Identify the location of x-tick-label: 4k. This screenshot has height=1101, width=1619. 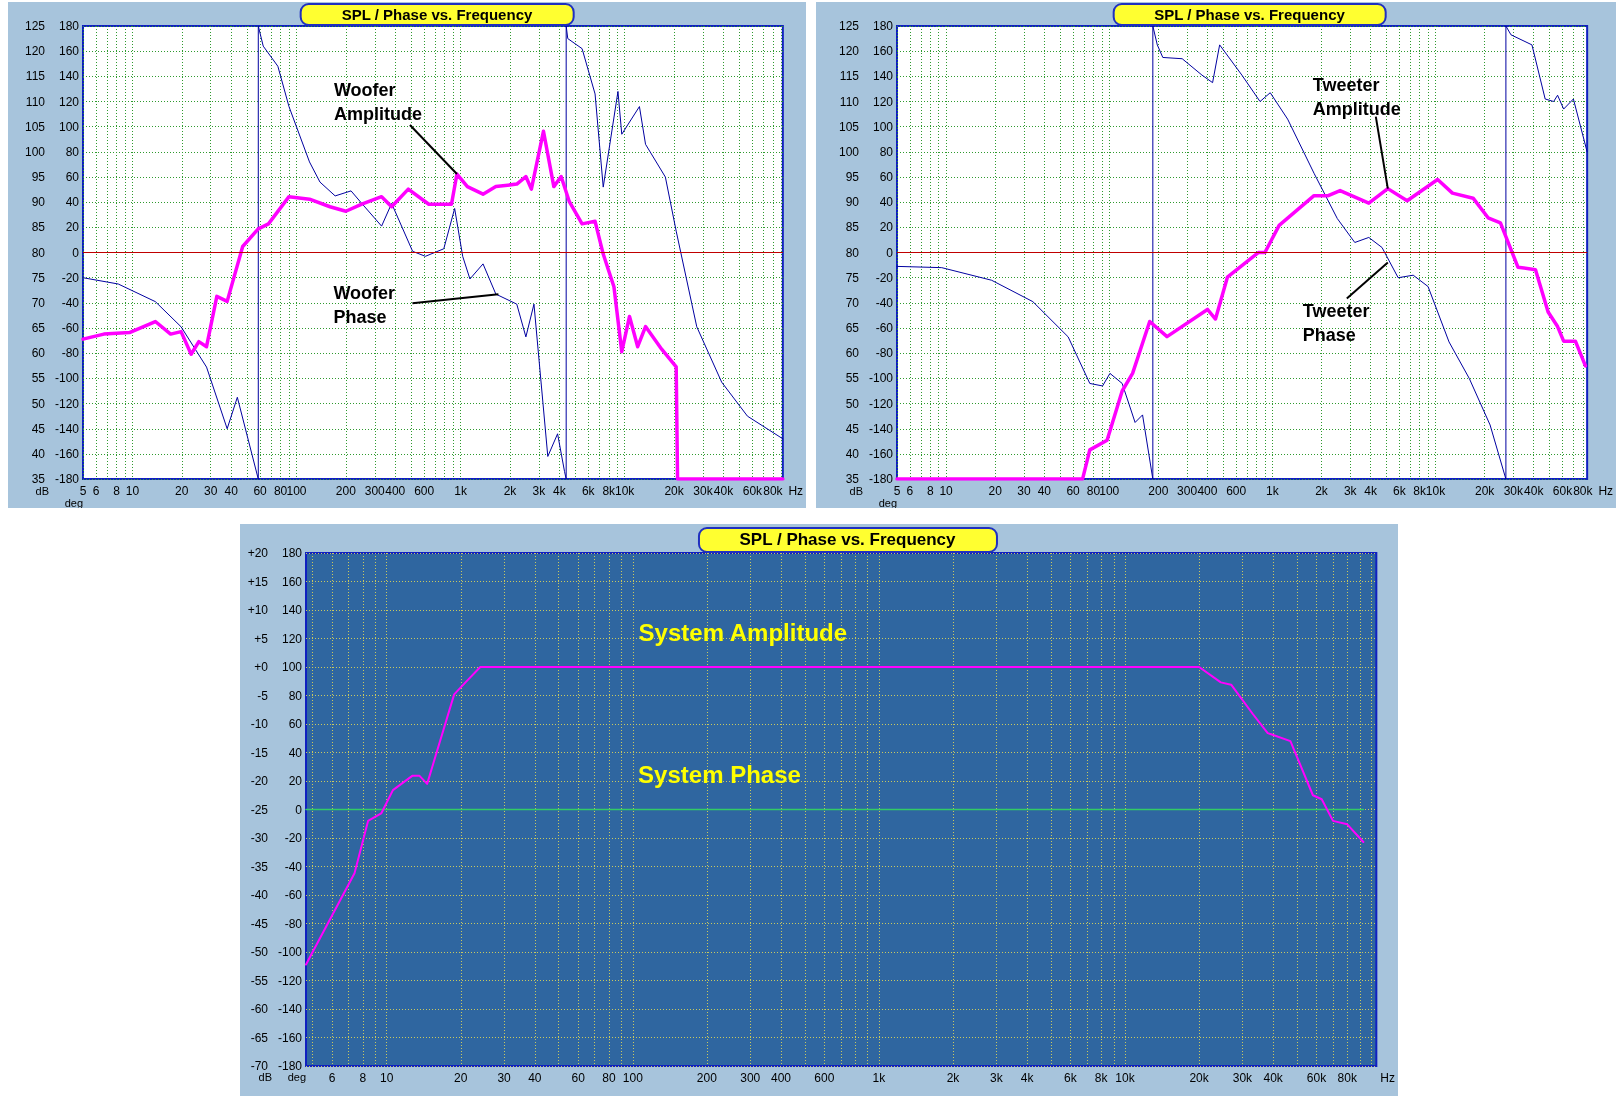
(560, 491).